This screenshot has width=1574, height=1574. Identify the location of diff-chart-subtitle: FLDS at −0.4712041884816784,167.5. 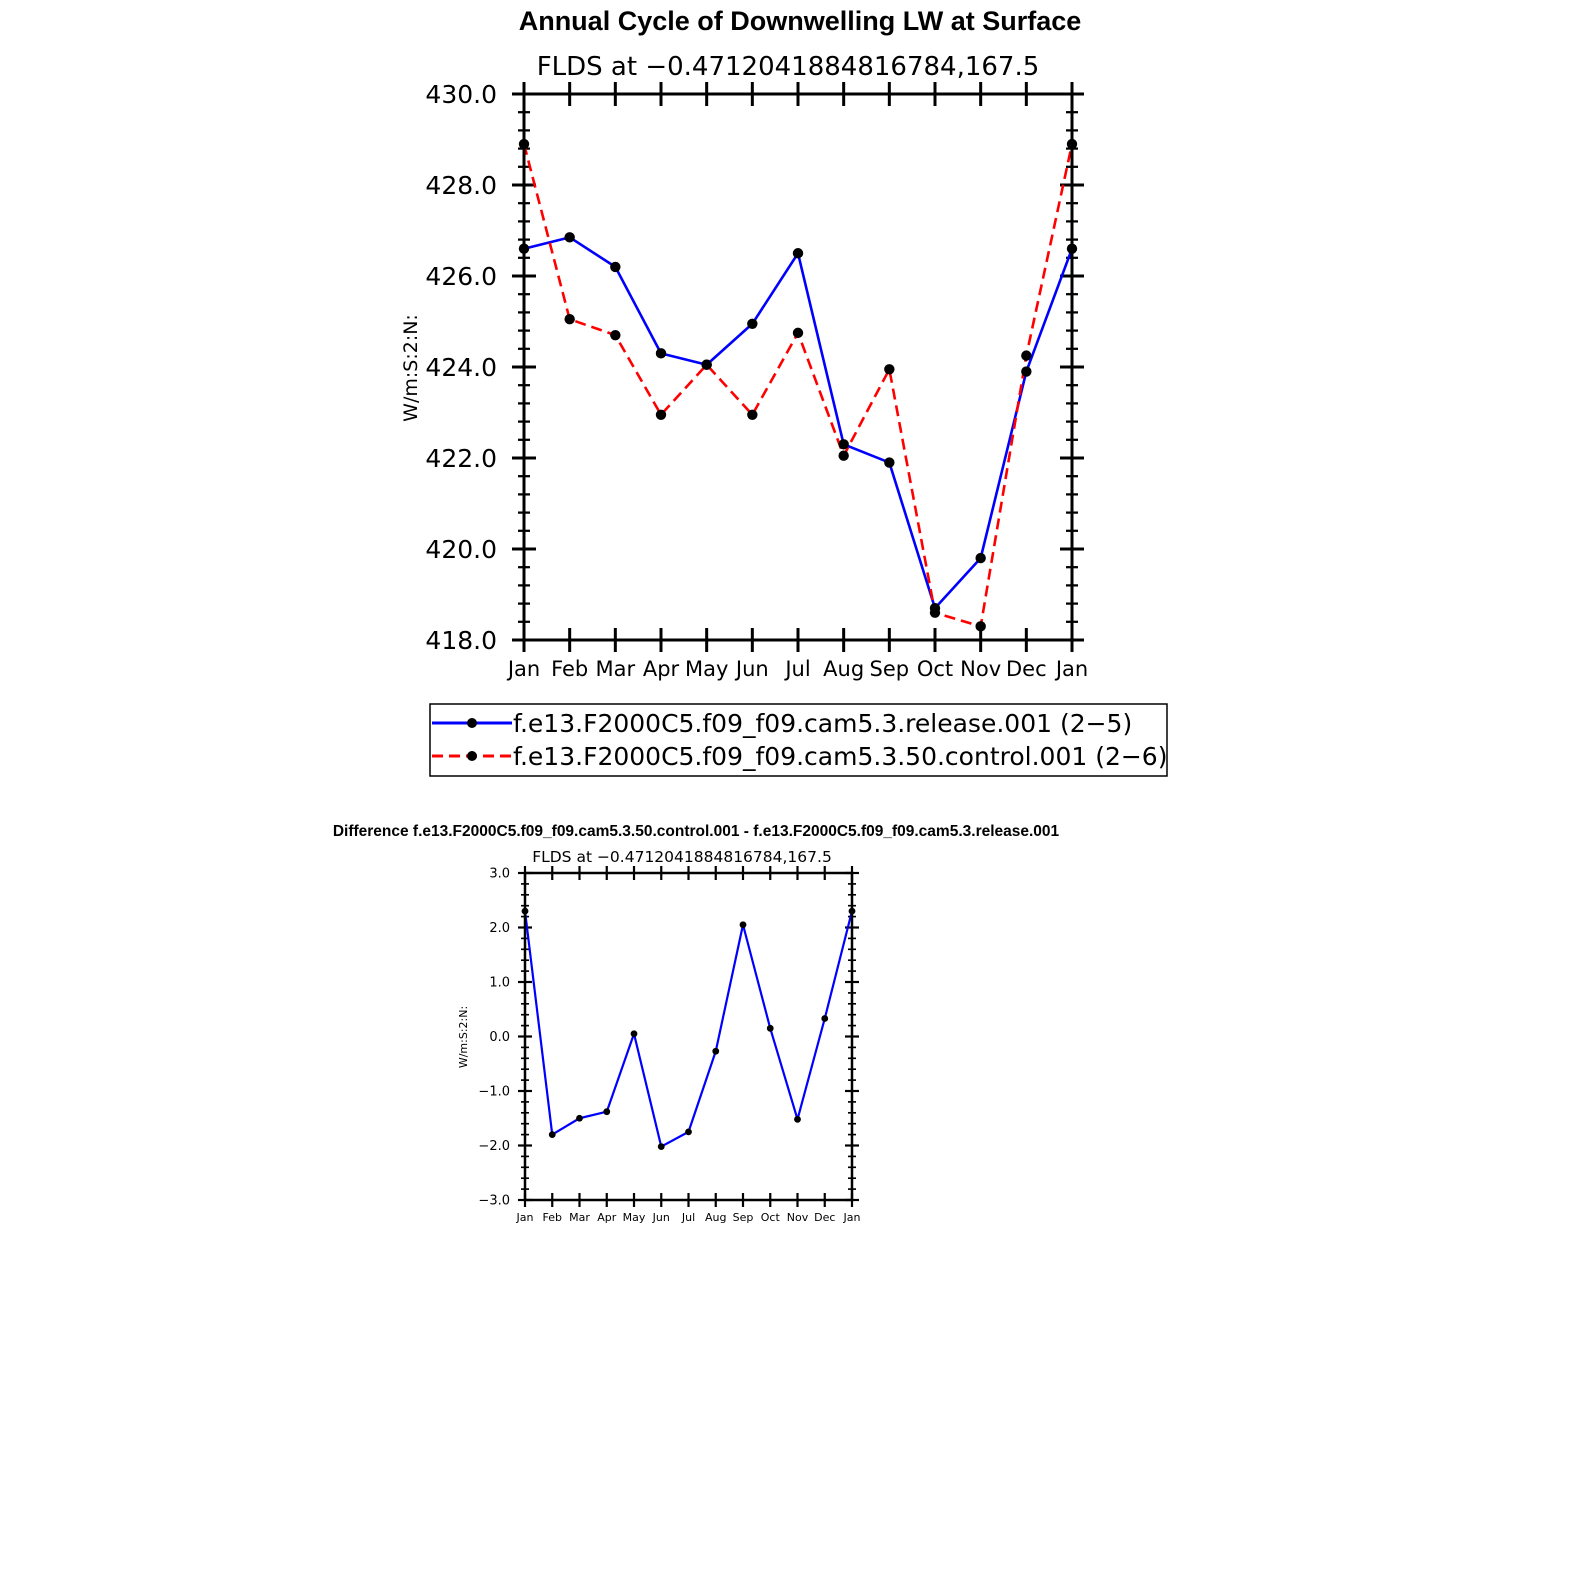
(682, 857).